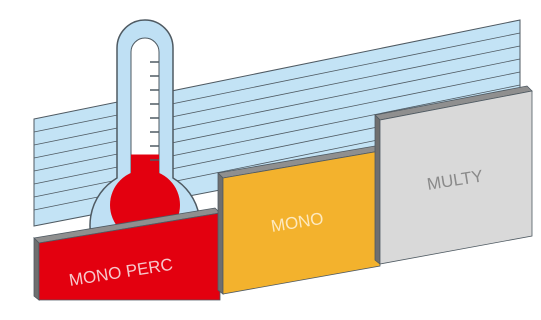 This screenshot has width=541, height=320. Describe the element at coordinates (36, 269) in the screenshot. I see `panel-mono-perc-side-edge` at that location.